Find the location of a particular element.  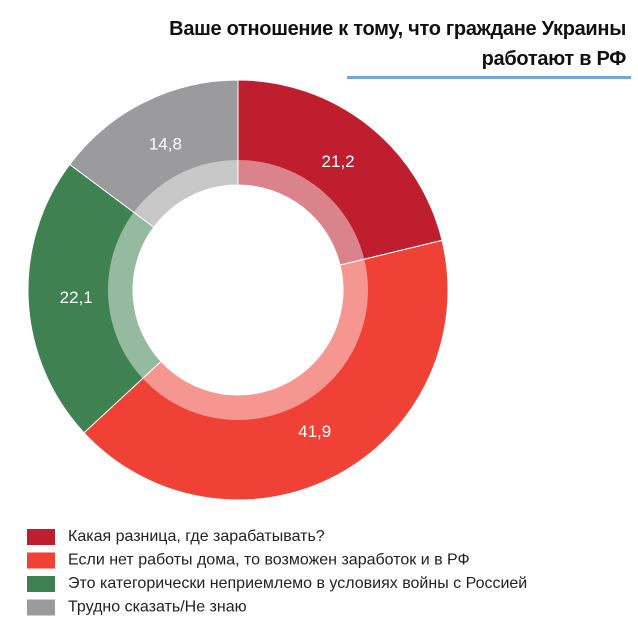

data-label: 41,9 is located at coordinates (314, 431).